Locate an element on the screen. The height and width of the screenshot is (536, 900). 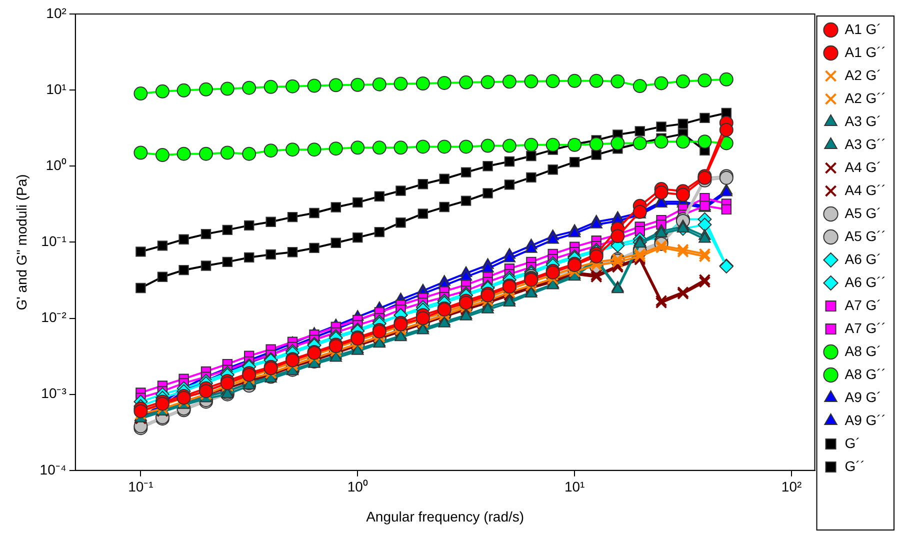
legend-label: A5 G´ is located at coordinates (863, 212).